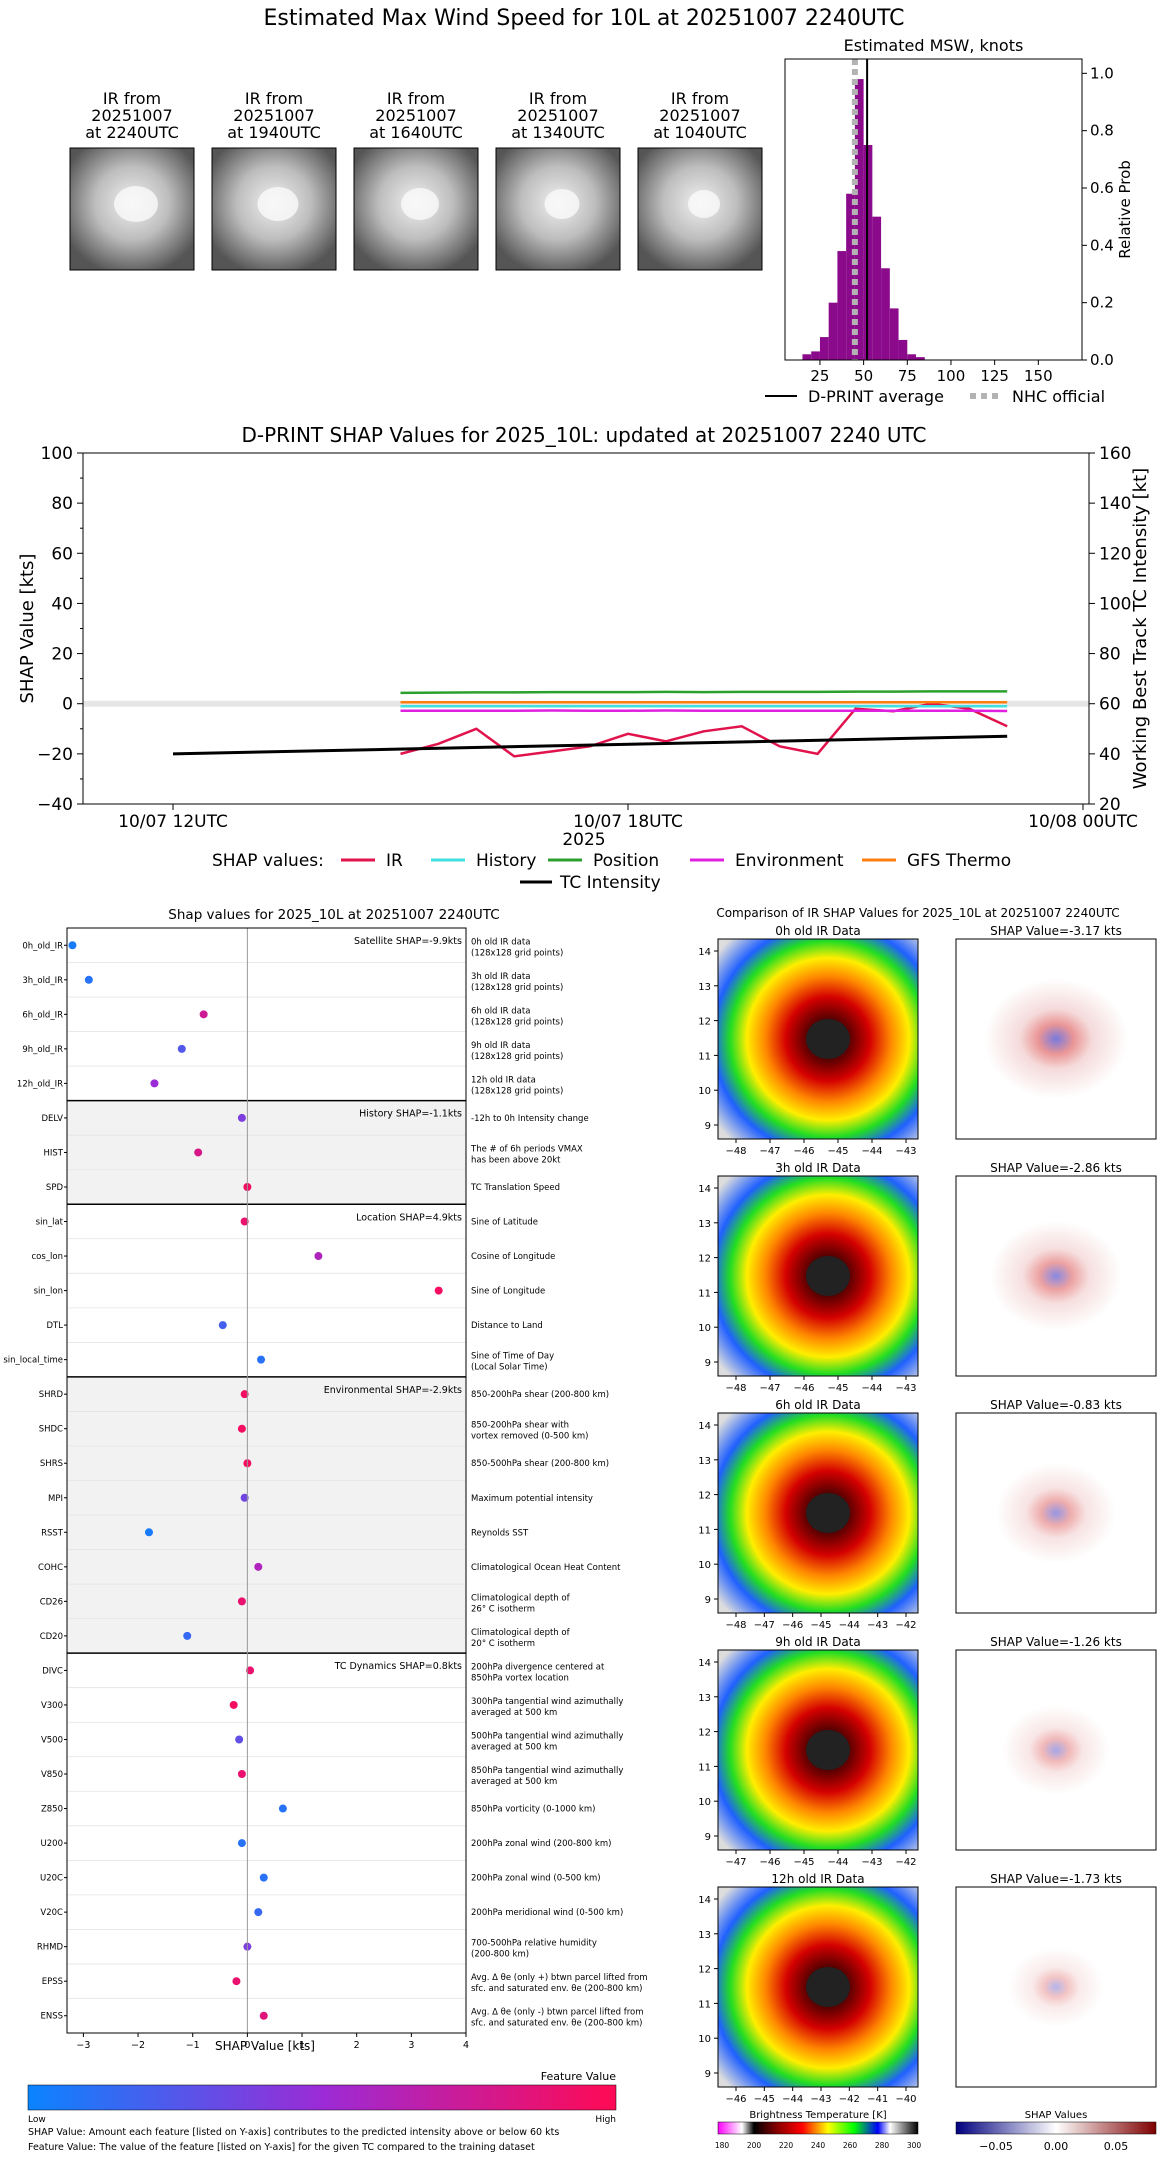  What do you see at coordinates (506, 861) in the screenshot?
I see `legend-label: History` at bounding box center [506, 861].